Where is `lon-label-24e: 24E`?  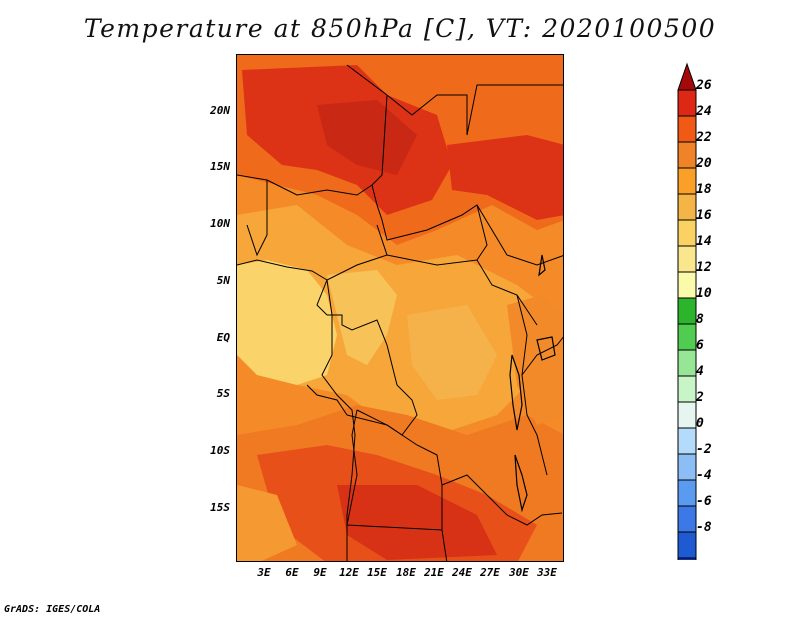
lon-label-24e: 24E is located at coordinates (462, 572).